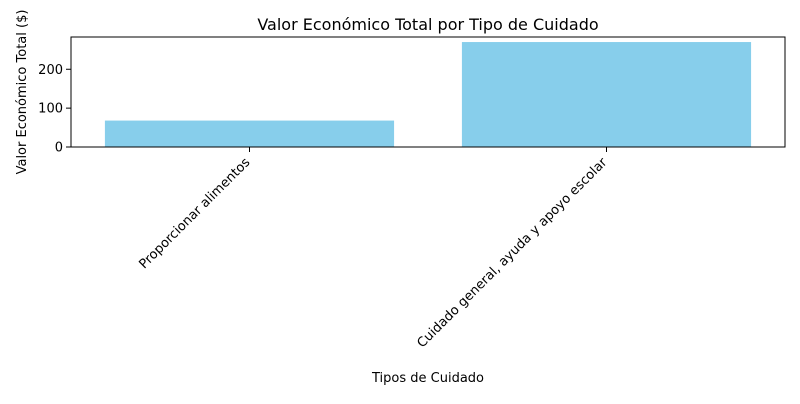 The width and height of the screenshot is (800, 404). What do you see at coordinates (50, 70) in the screenshot?
I see `y-tick-label: 200` at bounding box center [50, 70].